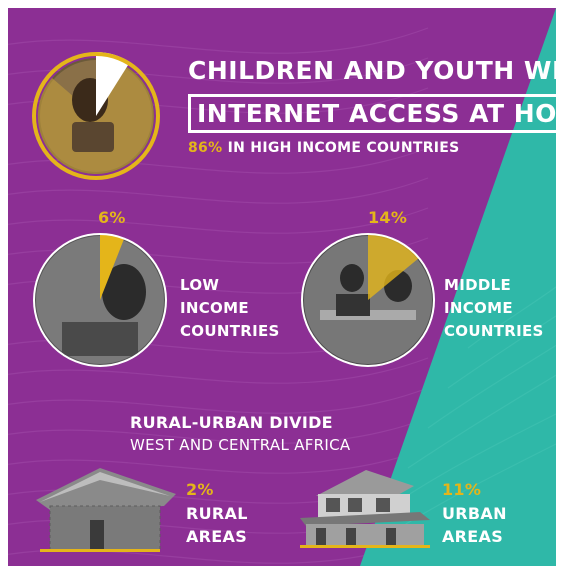  What do you see at coordinates (474, 525) in the screenshot?
I see `urban-label: URBAN AREAS` at bounding box center [474, 525].